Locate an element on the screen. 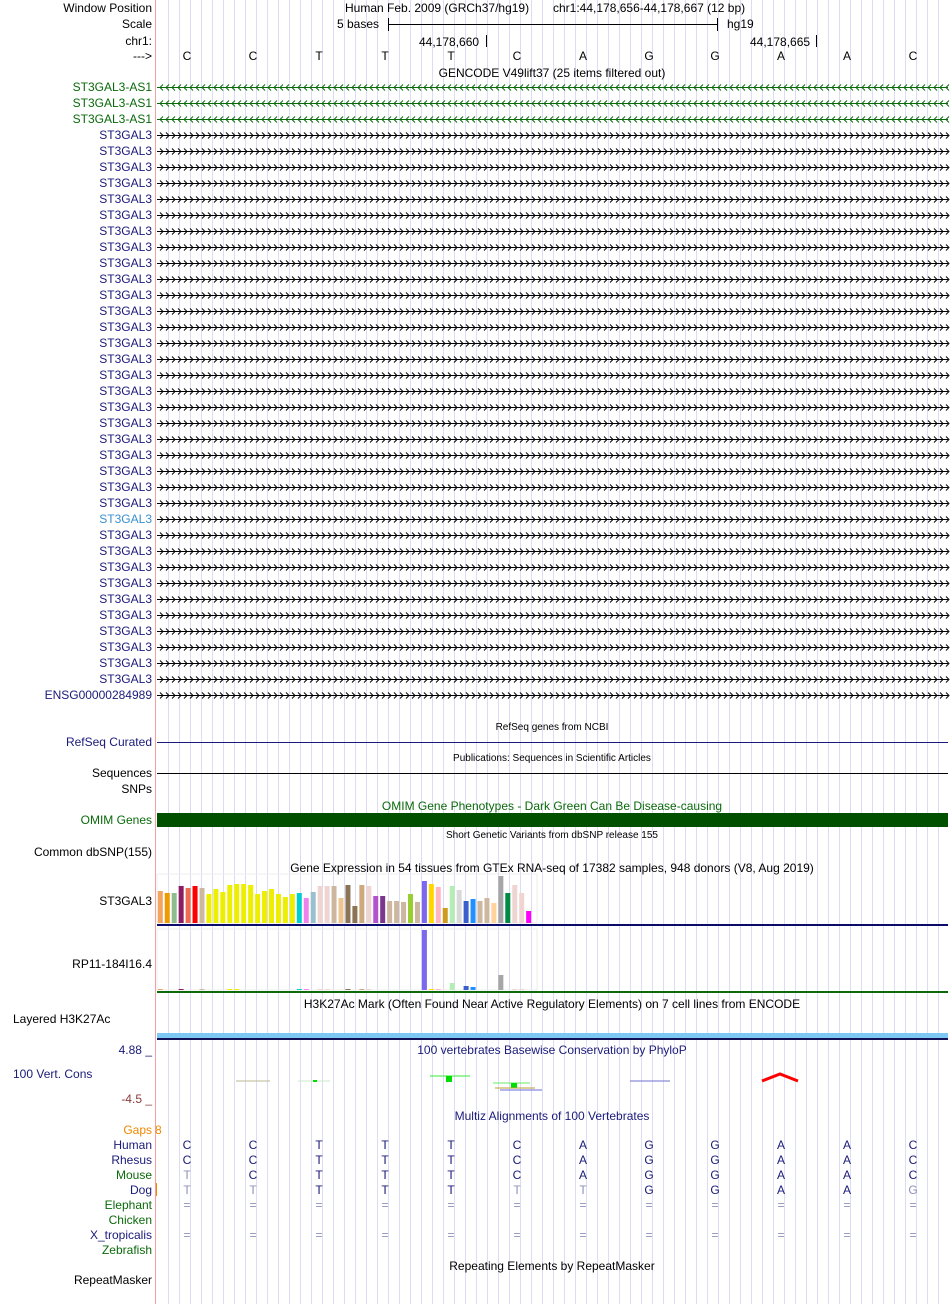  species-label: Chicken is located at coordinates (130, 1220).